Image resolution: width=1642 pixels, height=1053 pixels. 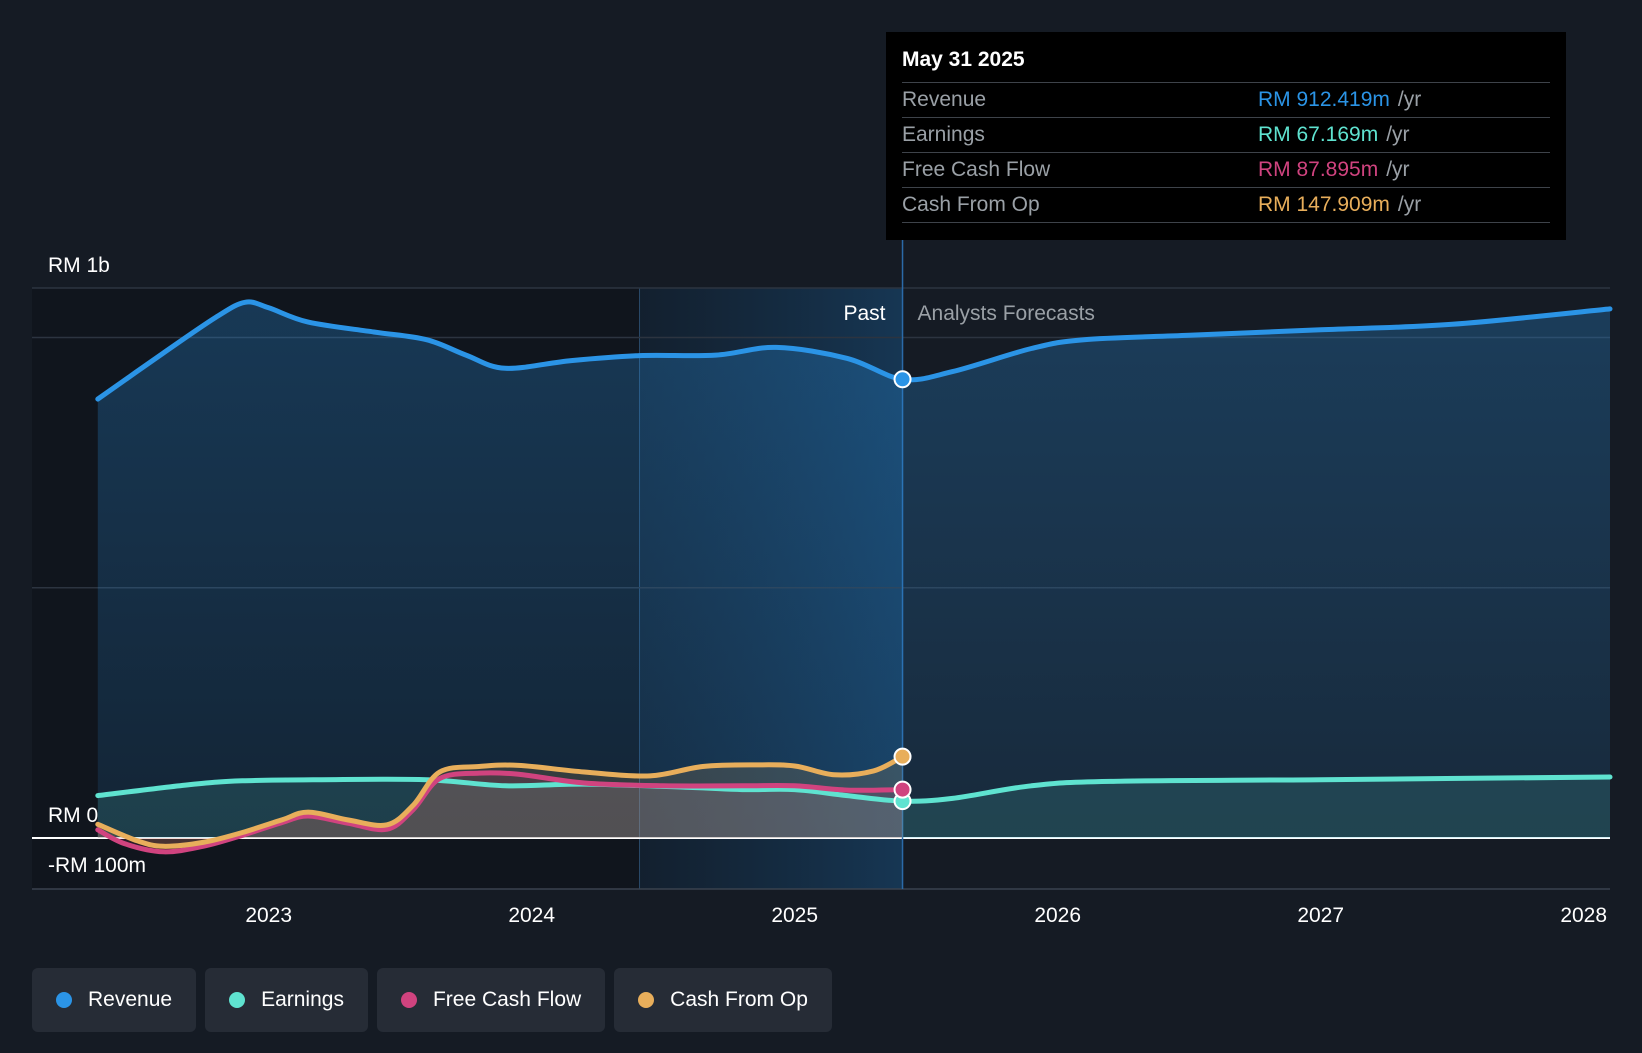 I want to click on tooltip-label: Revenue, so click(x=944, y=99).